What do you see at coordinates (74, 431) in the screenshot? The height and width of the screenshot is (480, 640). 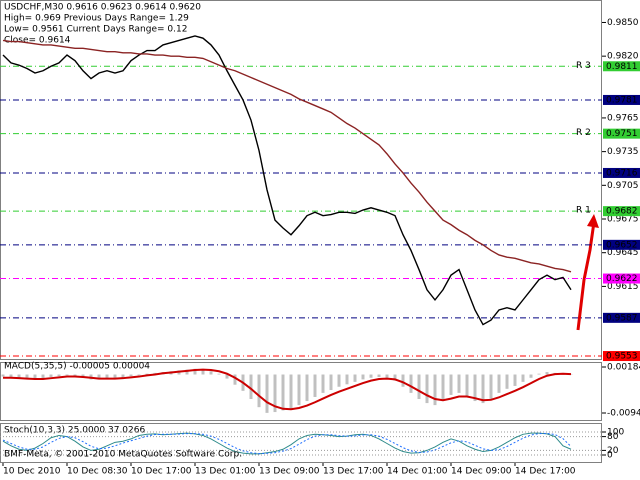 I see `pane-title: Stoch(10,3,3) 25.0000 37.0266` at bounding box center [74, 431].